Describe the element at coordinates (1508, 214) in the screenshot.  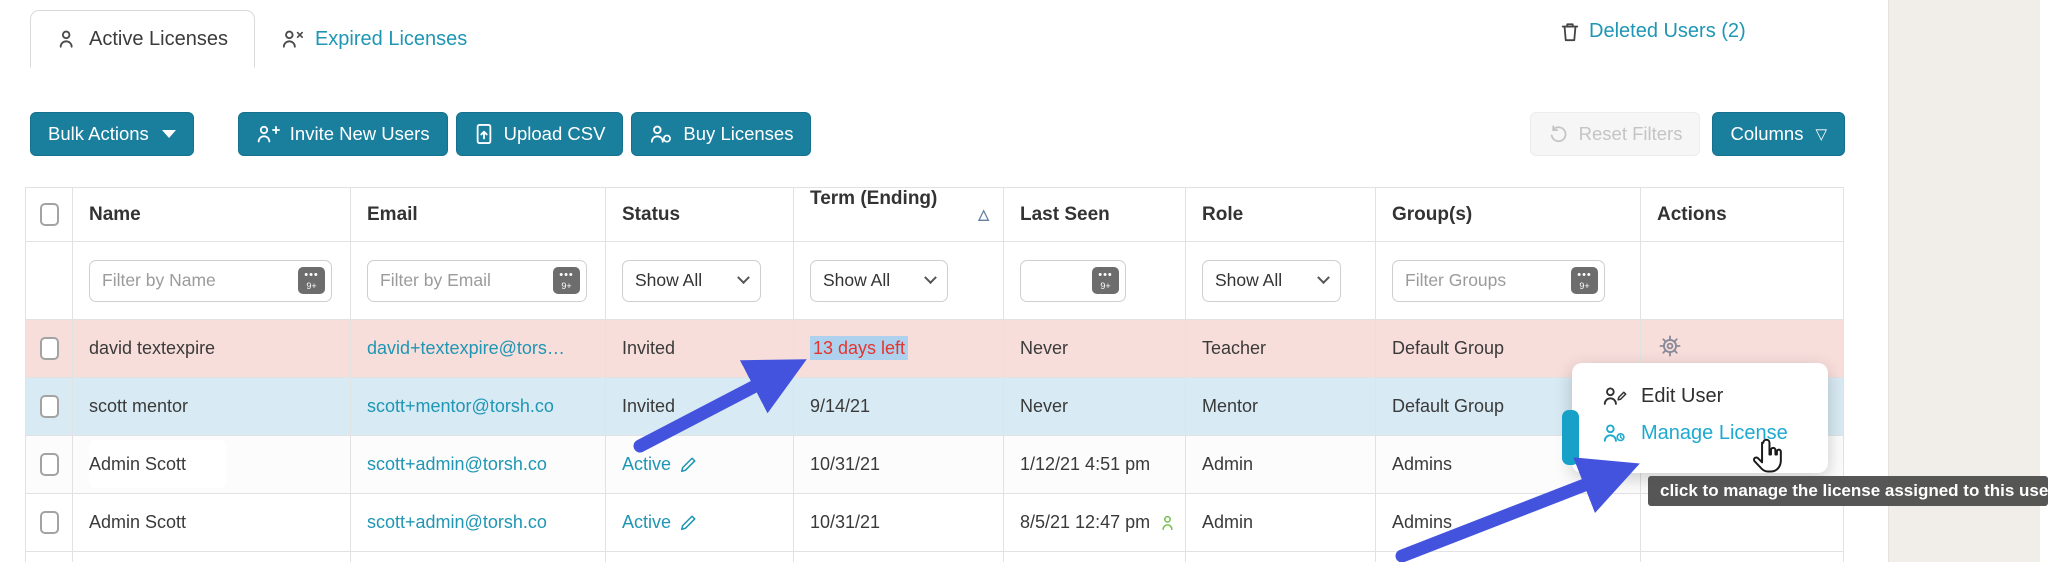
I see `column-header-groups: Group(s)` at that location.